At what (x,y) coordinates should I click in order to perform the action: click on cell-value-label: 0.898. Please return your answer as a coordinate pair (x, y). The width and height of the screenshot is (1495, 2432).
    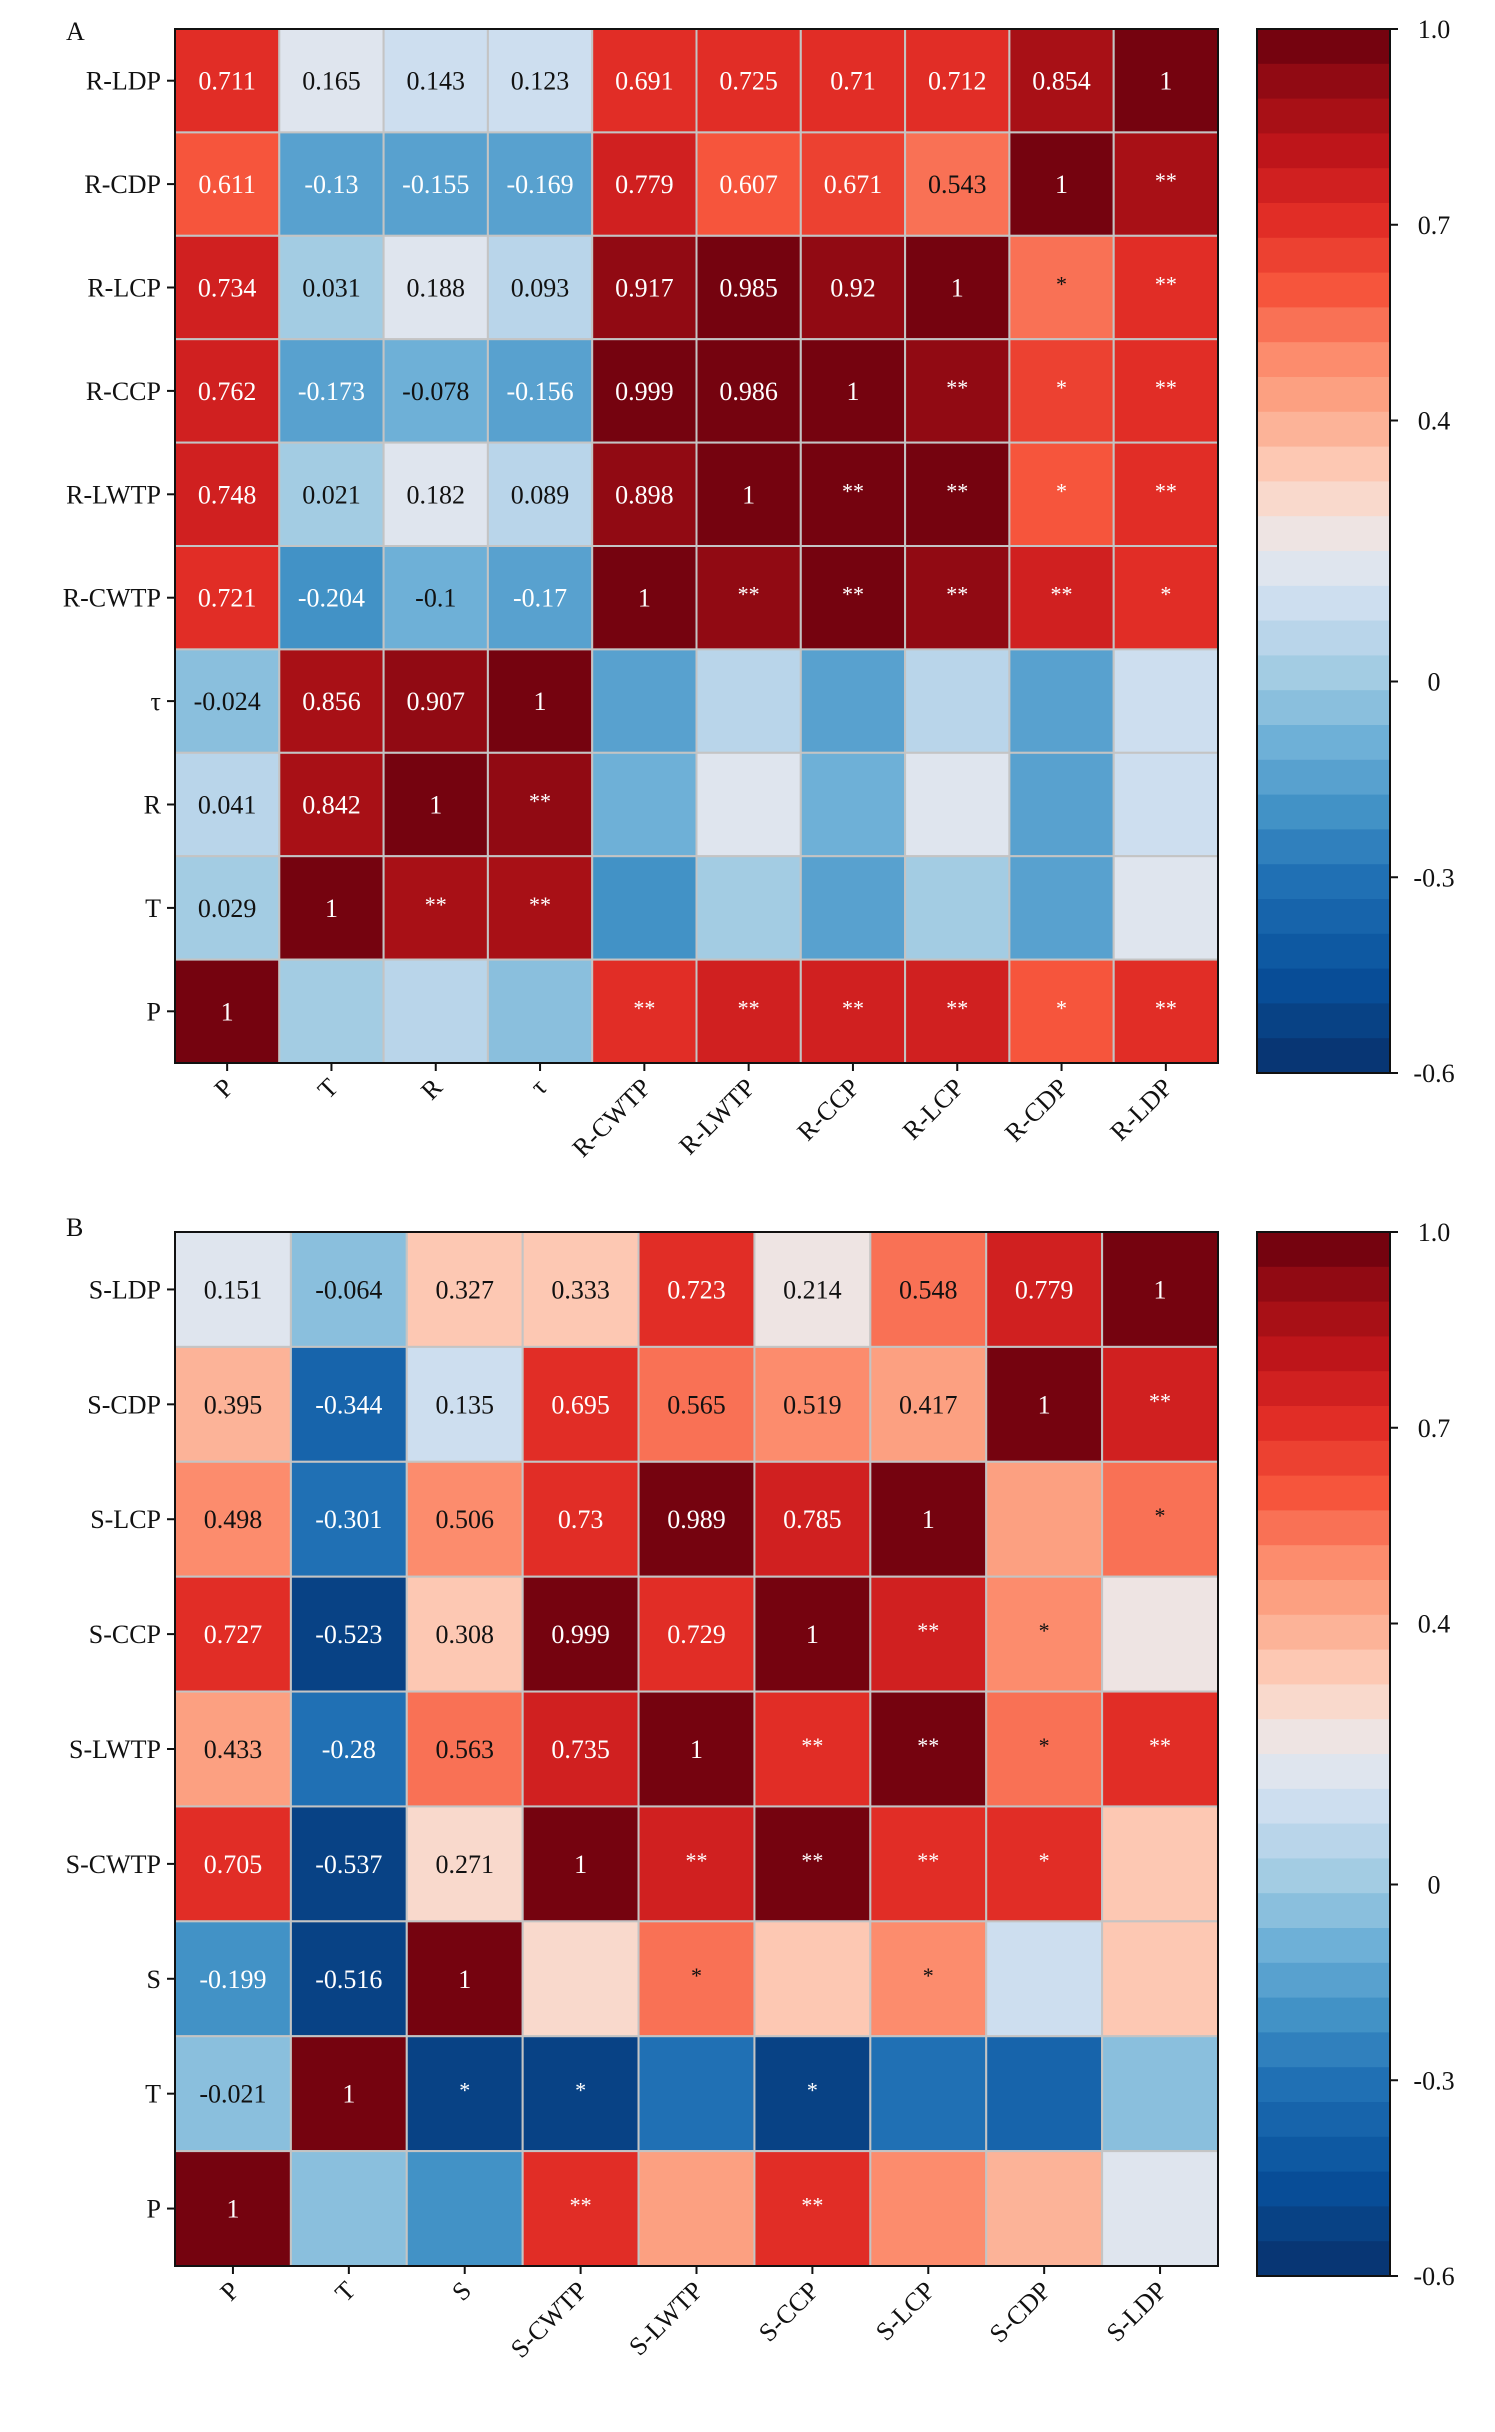
    Looking at the image, I should click on (644, 494).